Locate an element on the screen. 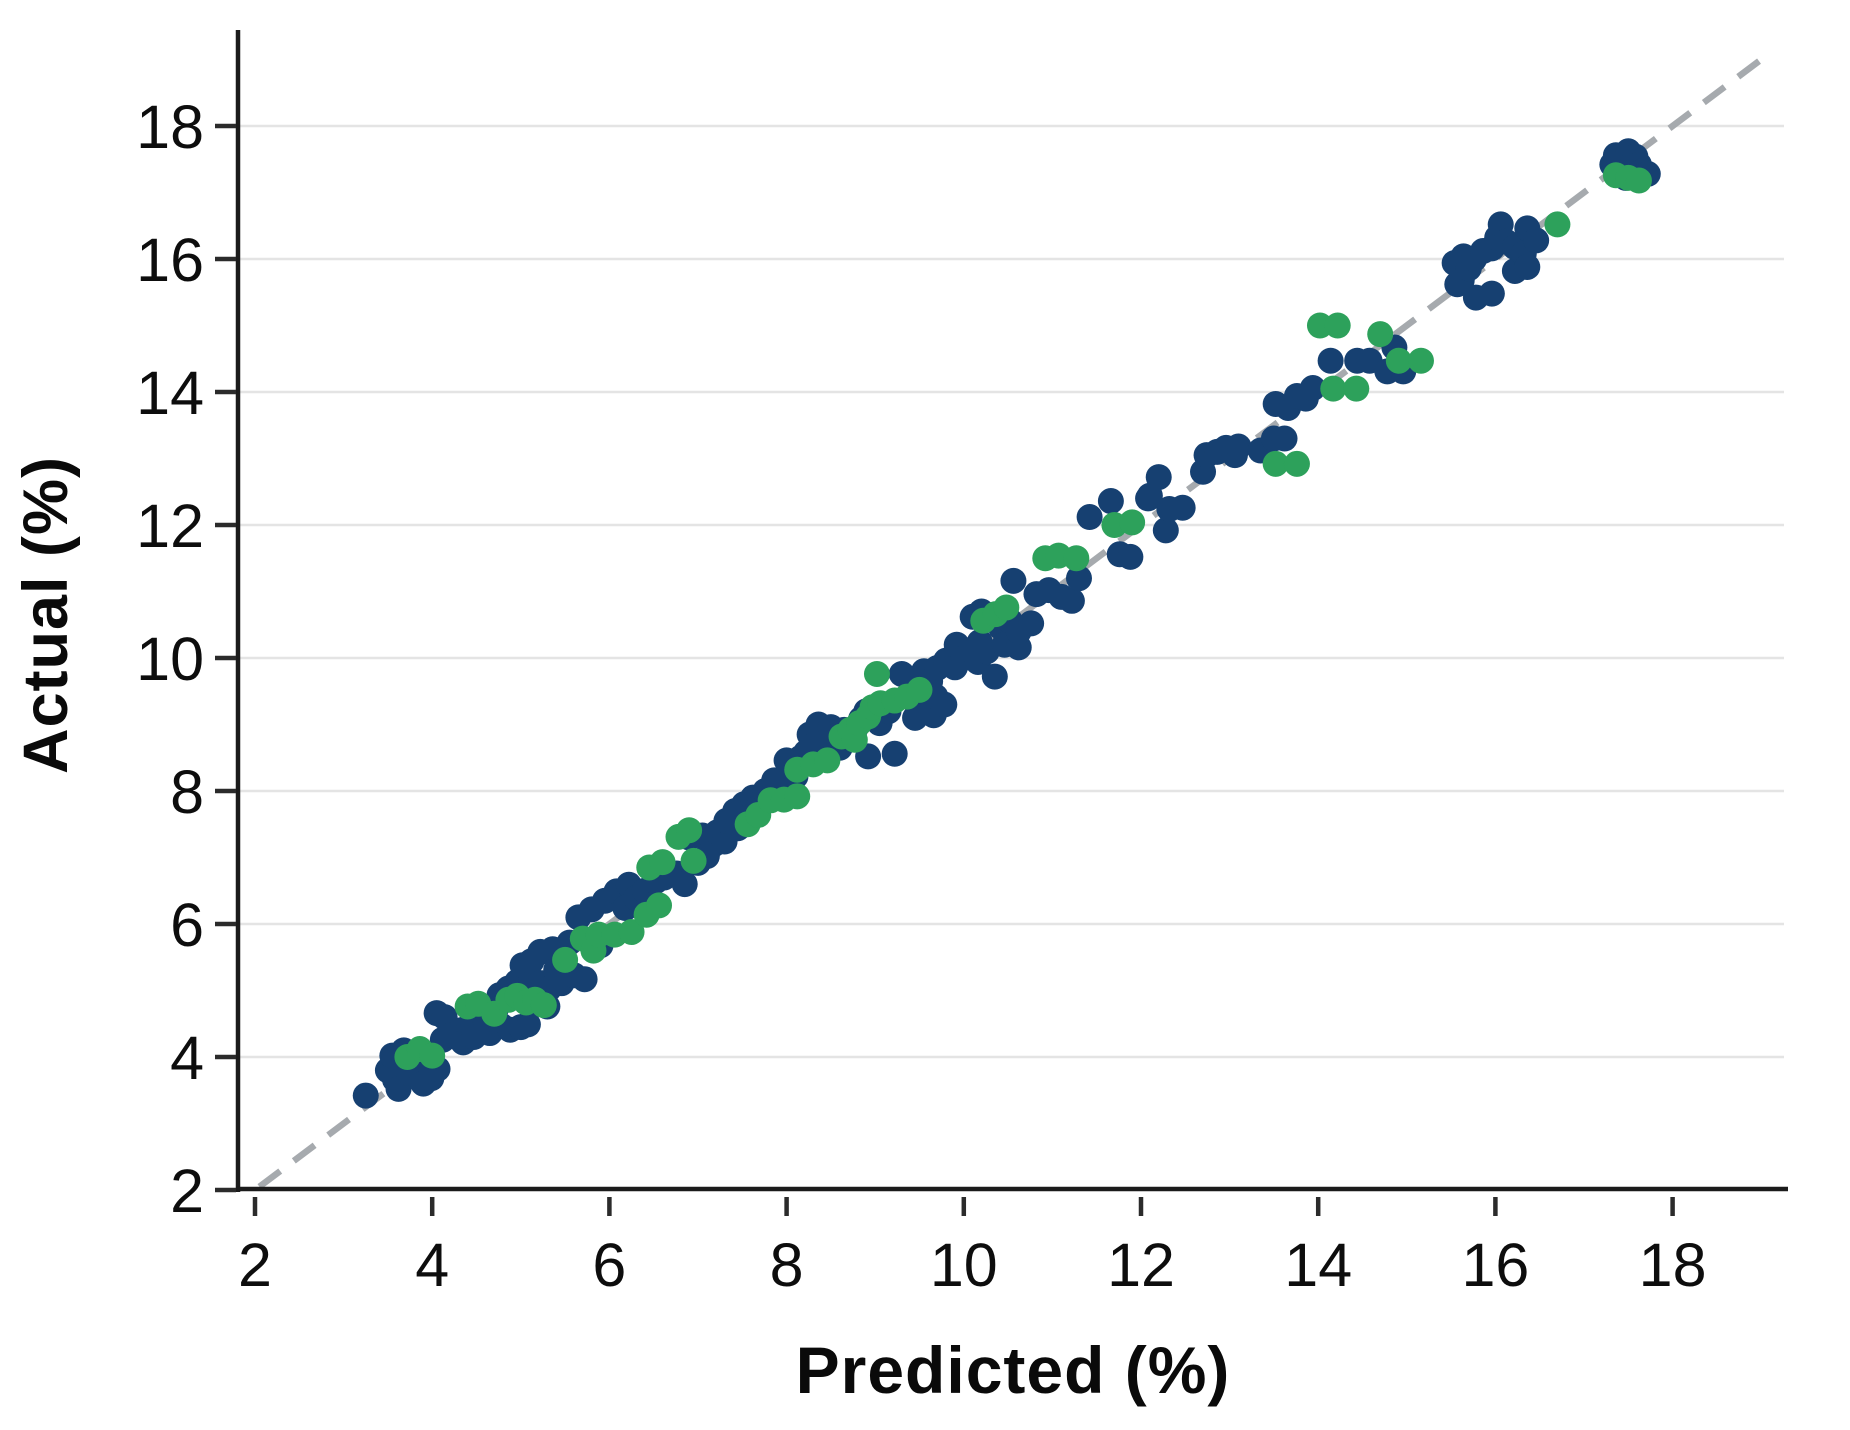 This screenshot has height=1430, width=1850. y-tick-label: 8 is located at coordinates (187, 792).